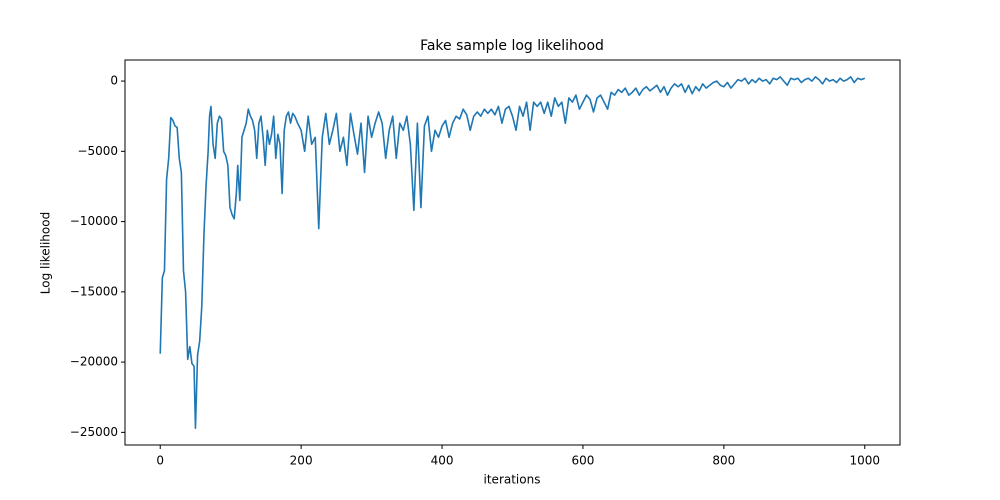  What do you see at coordinates (94, 291) in the screenshot?
I see `y-tick-label: −15000` at bounding box center [94, 291].